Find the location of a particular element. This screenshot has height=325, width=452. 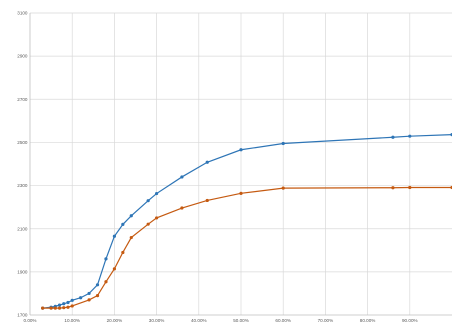

y-tick-label: 2500 is located at coordinates (22, 142).